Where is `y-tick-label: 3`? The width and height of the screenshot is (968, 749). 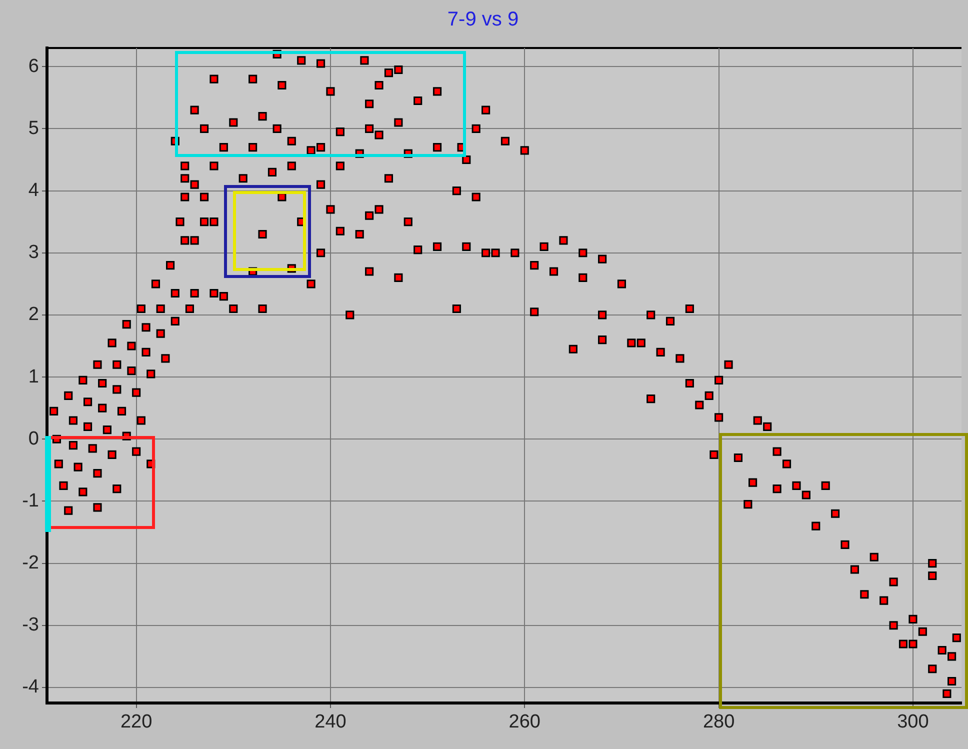 y-tick-label: 3 is located at coordinates (33, 253).